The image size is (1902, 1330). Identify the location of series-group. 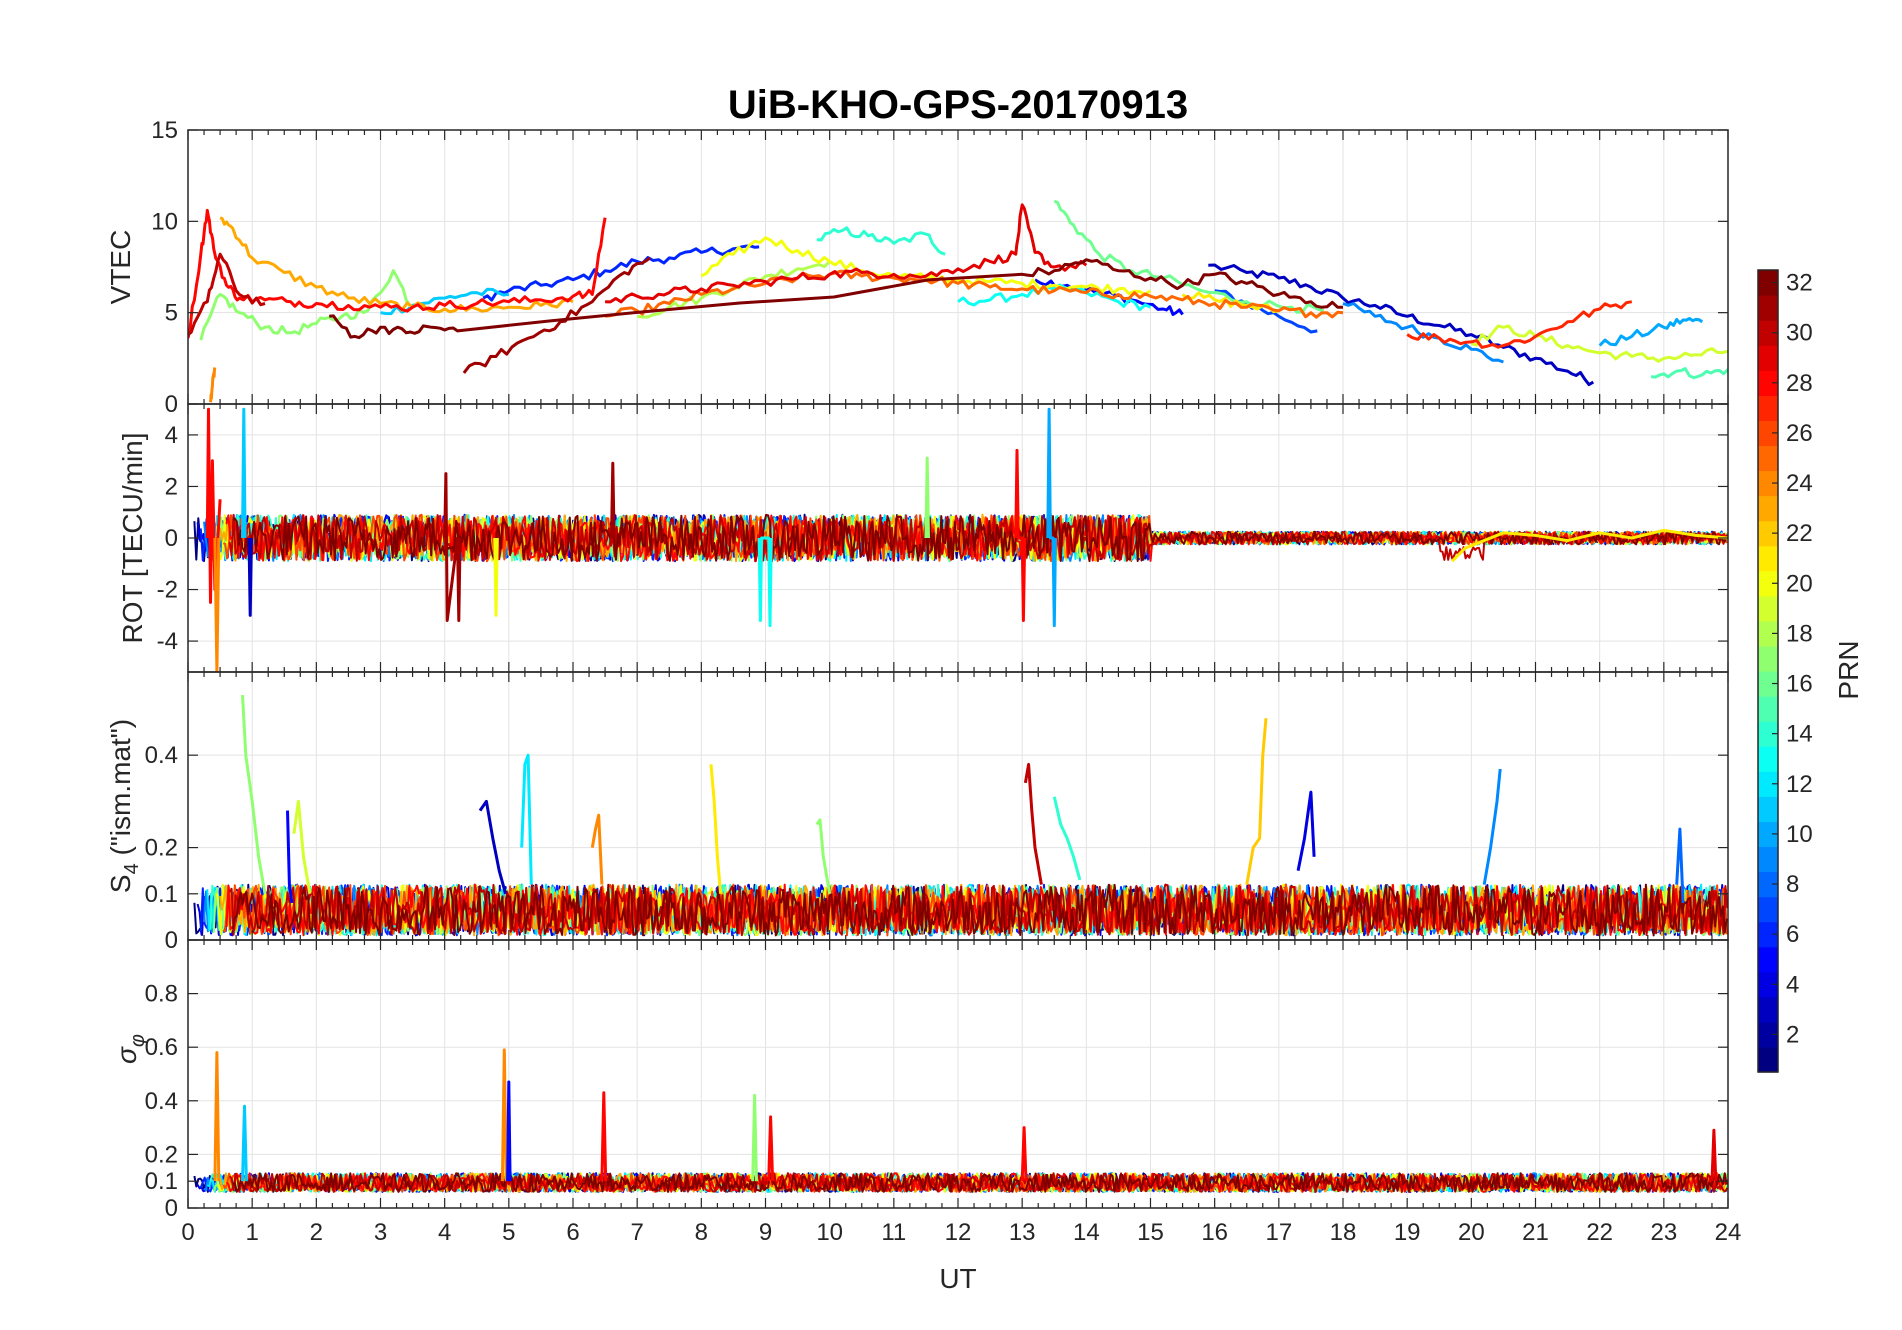
(960, 1120).